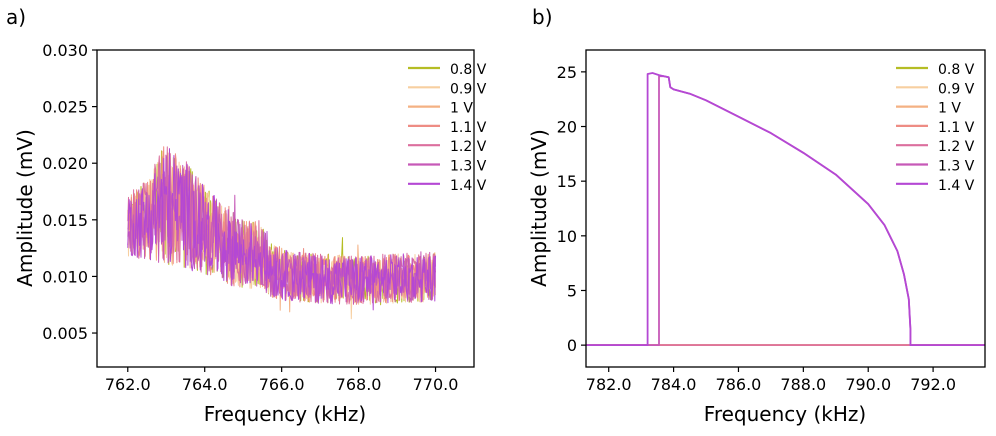  What do you see at coordinates (65, 107) in the screenshot?
I see `panel-a-y-tick-label: 0.025` at bounding box center [65, 107].